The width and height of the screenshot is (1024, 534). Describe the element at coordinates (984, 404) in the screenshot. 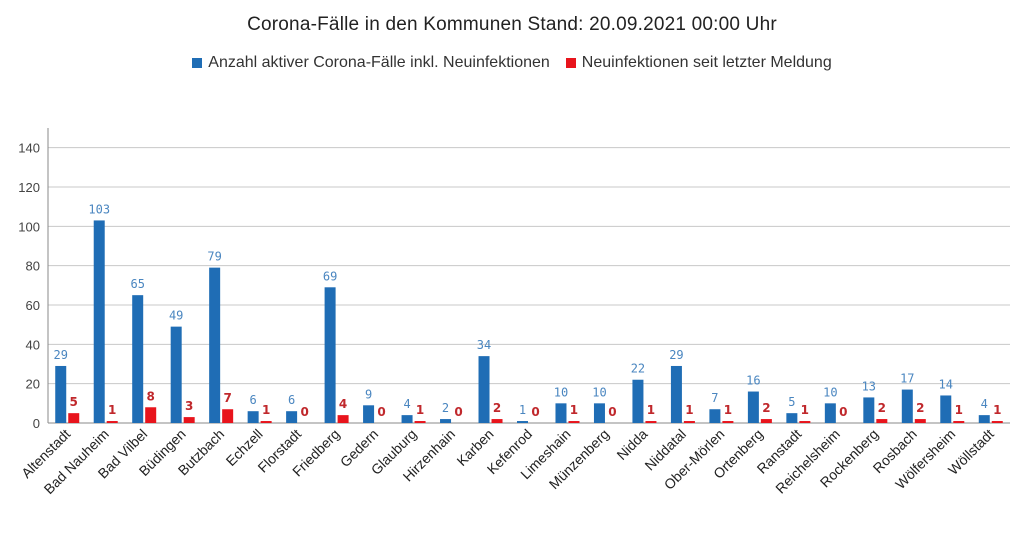

I see `data-label-active-cases-24: 4` at that location.